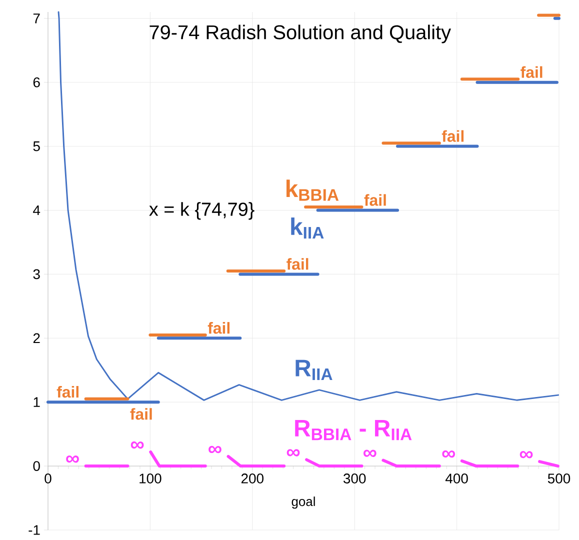  I want to click on annotation: x = k {74,79}, so click(201, 211).